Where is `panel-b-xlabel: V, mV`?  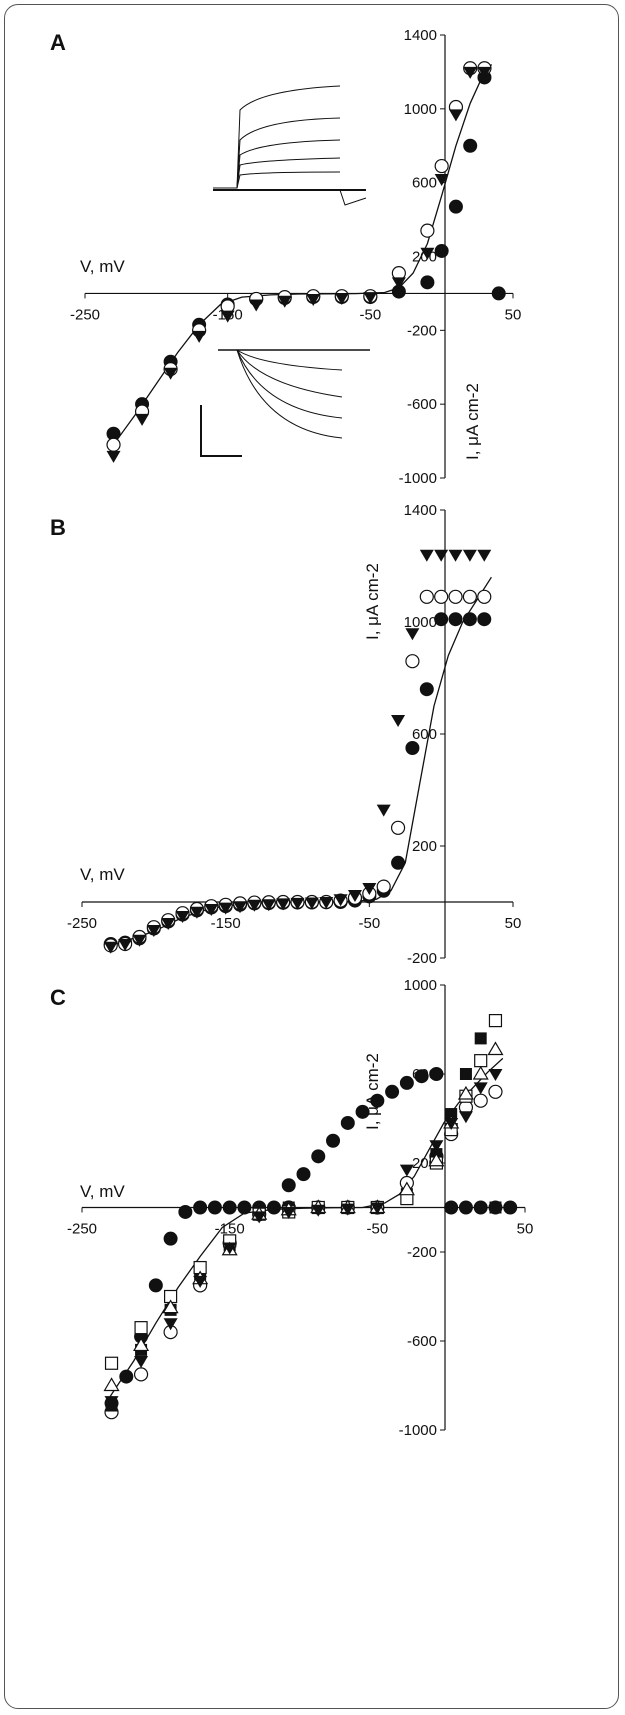
panel-b-xlabel: V, mV is located at coordinates (102, 874).